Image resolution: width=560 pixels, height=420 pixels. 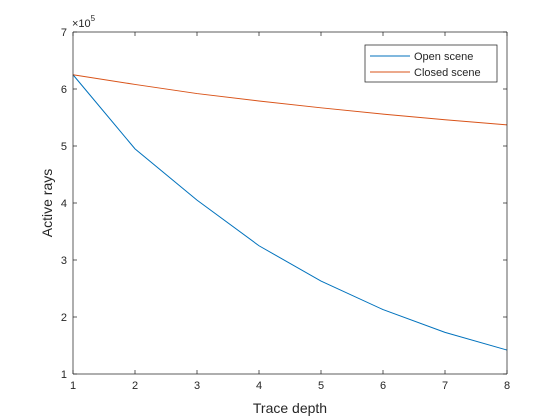 I want to click on y-exponent-base: ×10, so click(x=81, y=24).